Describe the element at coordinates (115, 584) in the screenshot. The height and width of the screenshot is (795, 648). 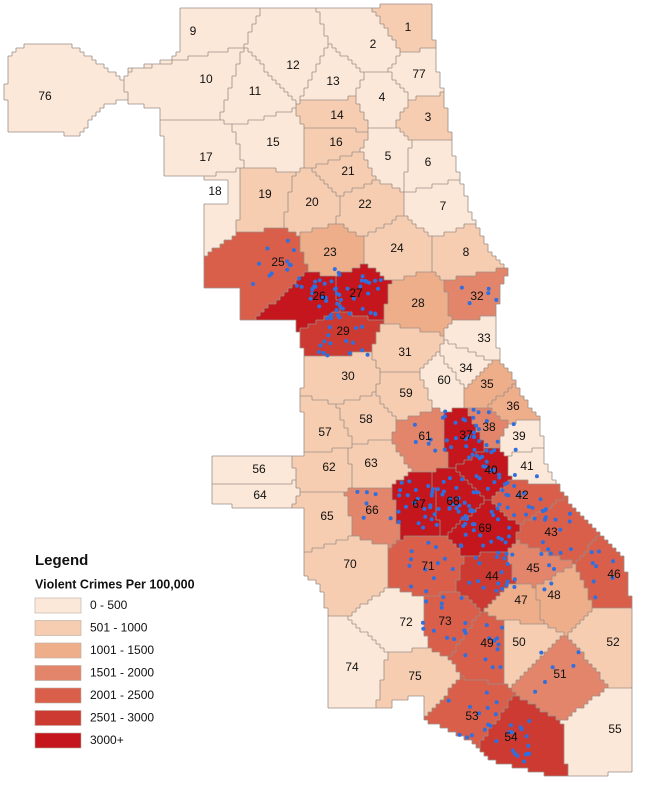
I see `legend-subtitle: Violent Crimes Per 100,000` at that location.